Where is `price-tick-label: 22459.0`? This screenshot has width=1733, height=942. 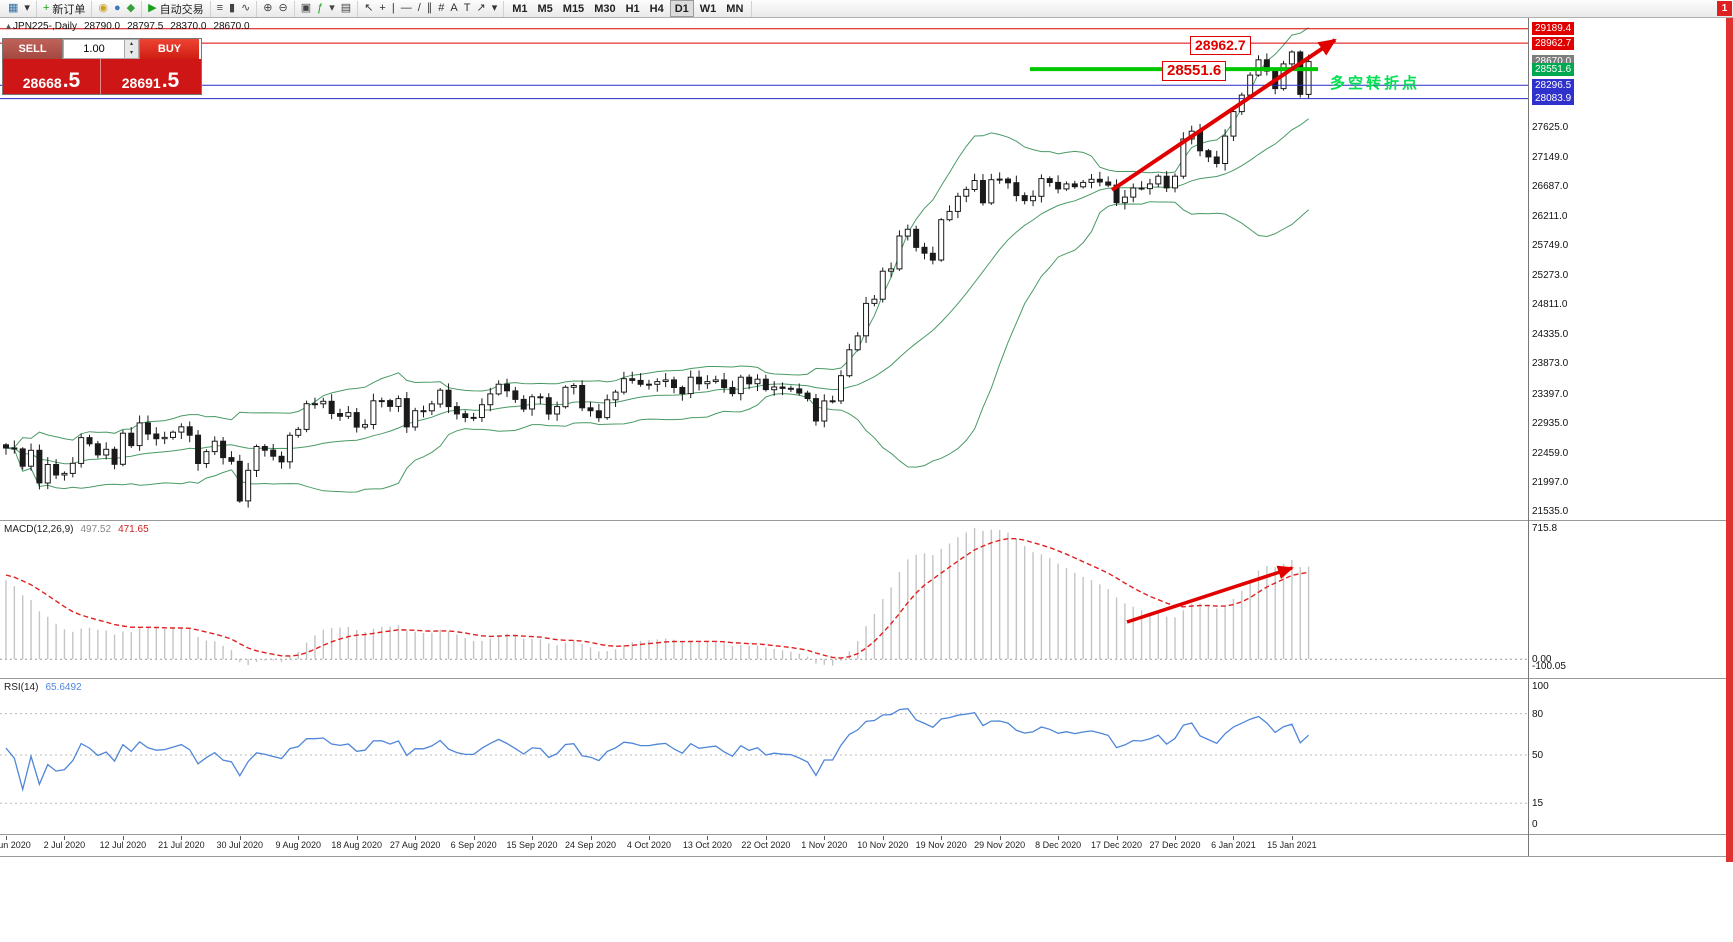 price-tick-label: 22459.0 is located at coordinates (1550, 453).